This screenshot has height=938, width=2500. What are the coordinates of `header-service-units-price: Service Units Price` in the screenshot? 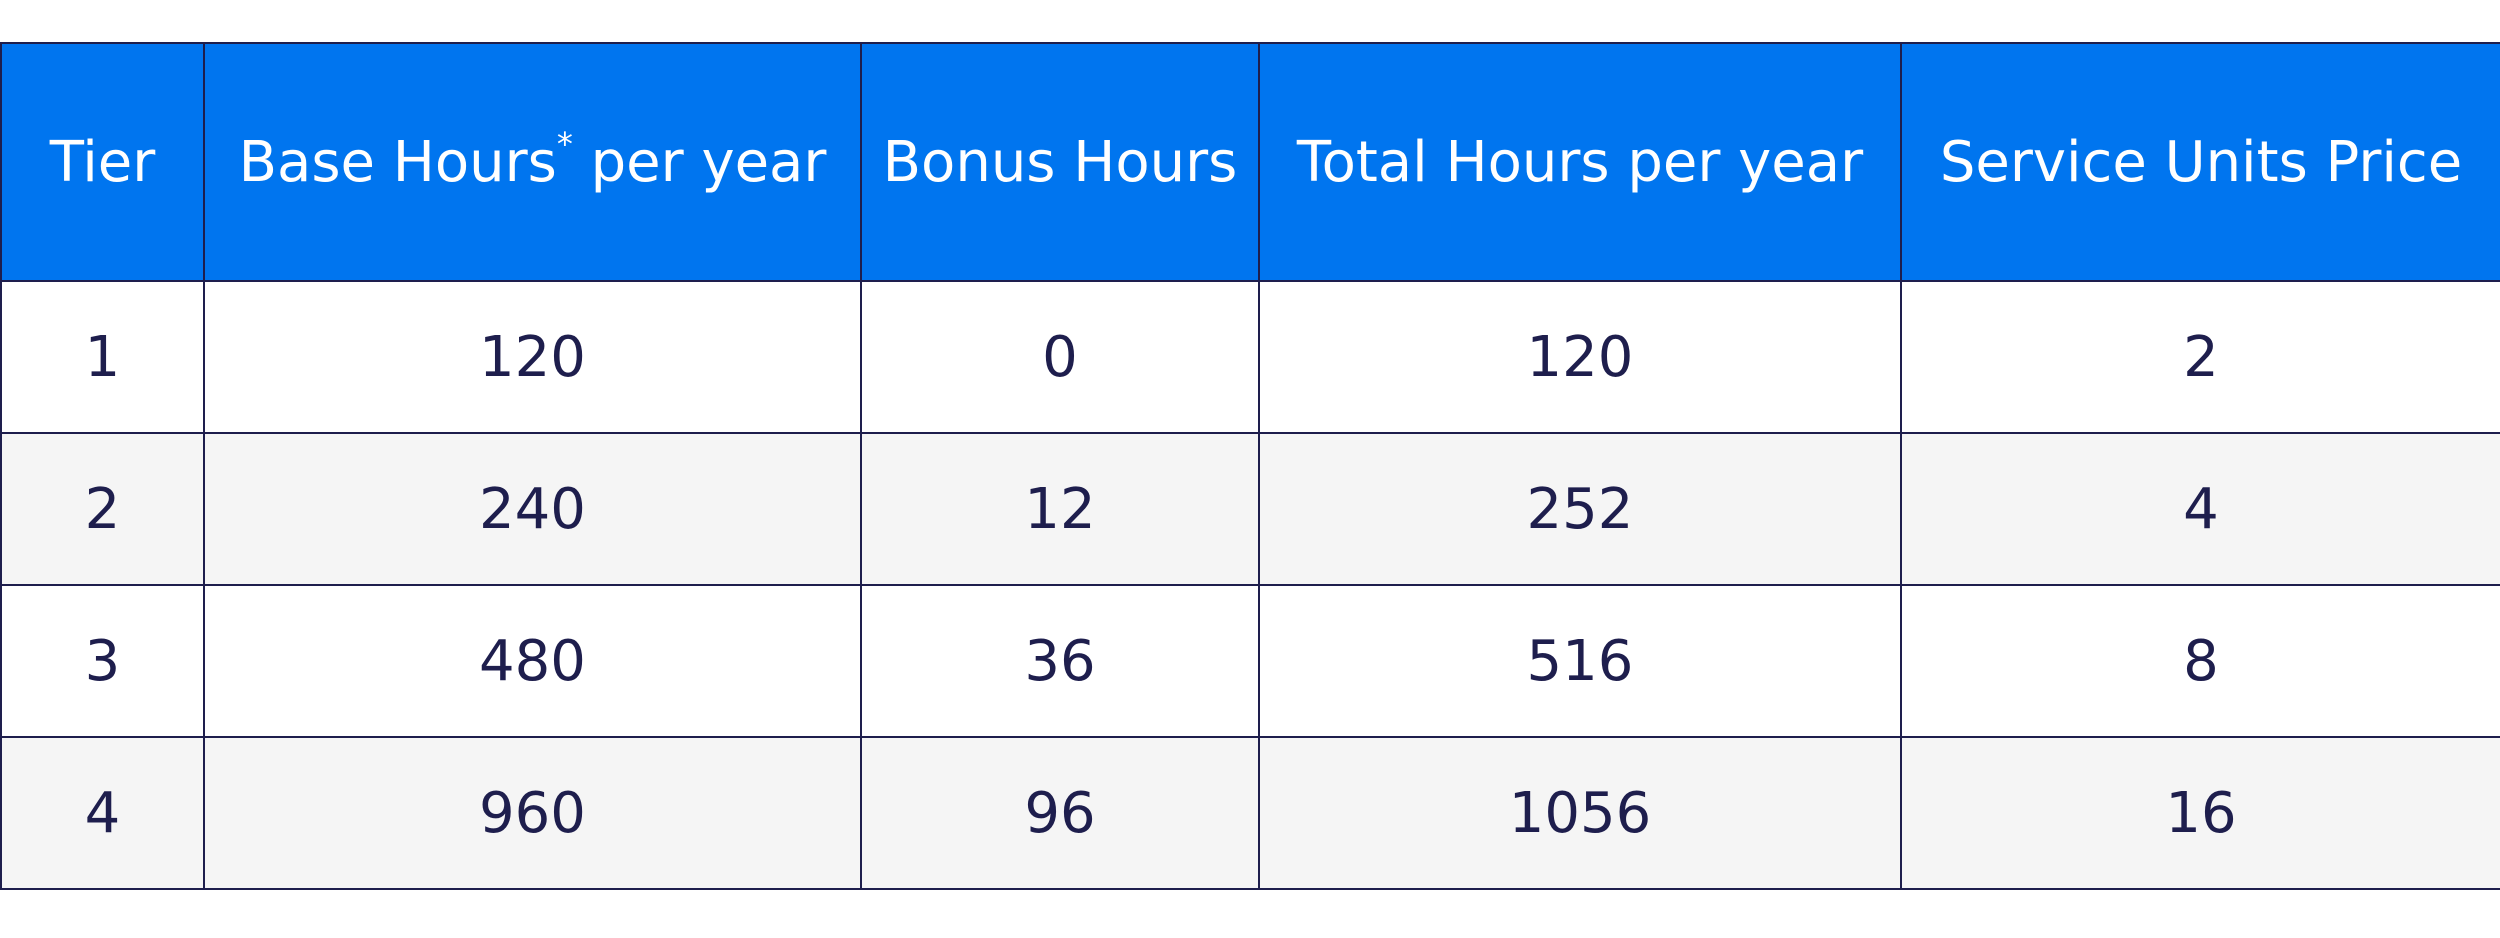 It's located at (2200, 162).